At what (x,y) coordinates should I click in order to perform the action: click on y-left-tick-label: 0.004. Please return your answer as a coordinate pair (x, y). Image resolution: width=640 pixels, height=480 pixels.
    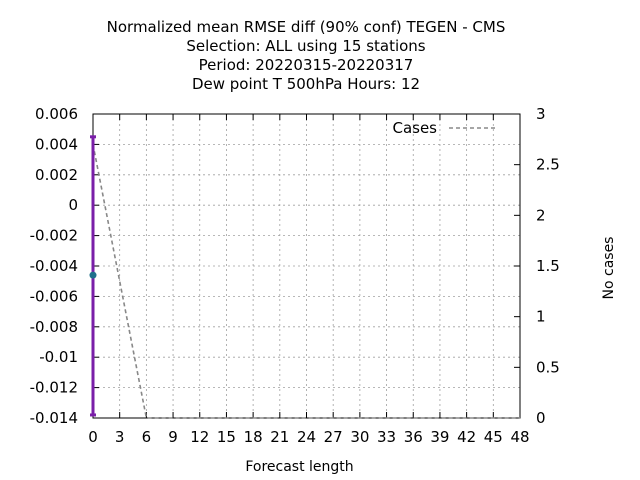
    Looking at the image, I should click on (56, 144).